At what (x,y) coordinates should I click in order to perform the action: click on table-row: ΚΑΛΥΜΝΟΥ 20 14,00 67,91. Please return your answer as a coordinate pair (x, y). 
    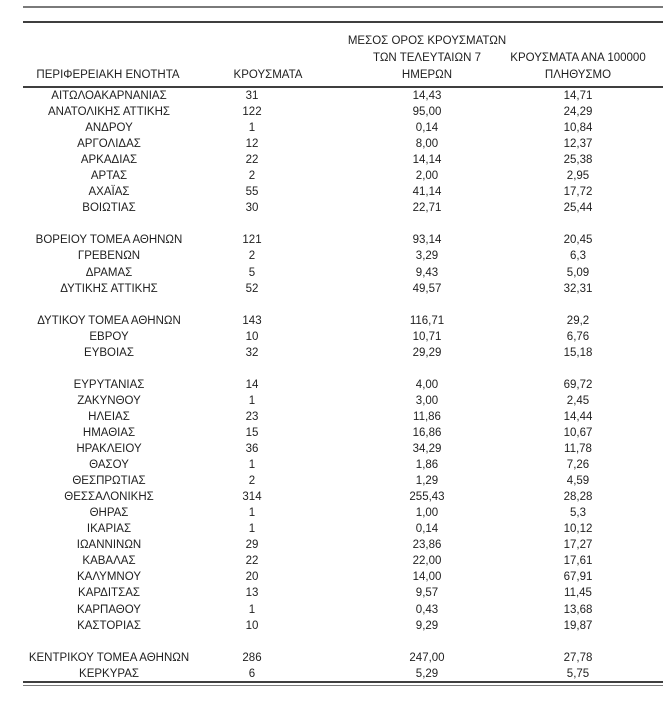
    Looking at the image, I should click on (343, 577).